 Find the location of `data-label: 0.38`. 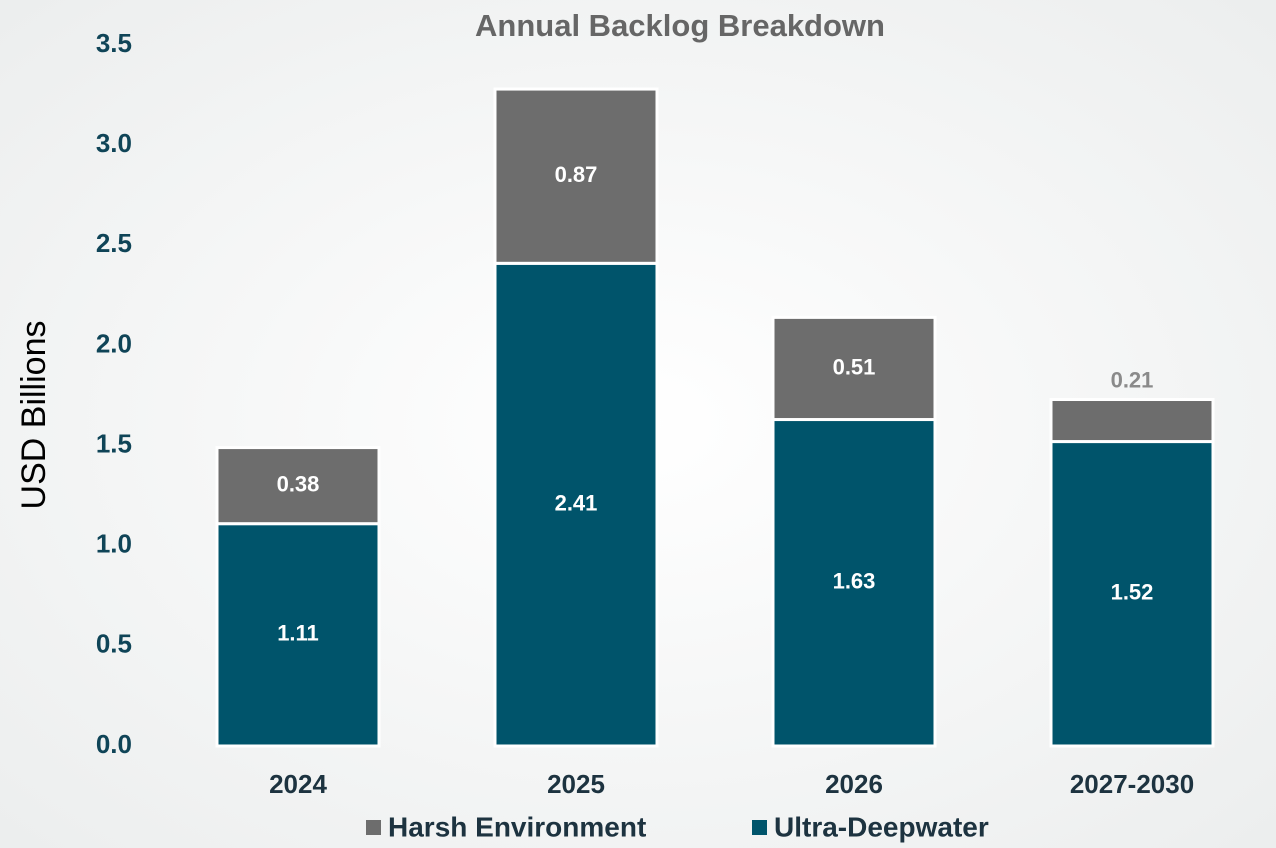

data-label: 0.38 is located at coordinates (298, 483).